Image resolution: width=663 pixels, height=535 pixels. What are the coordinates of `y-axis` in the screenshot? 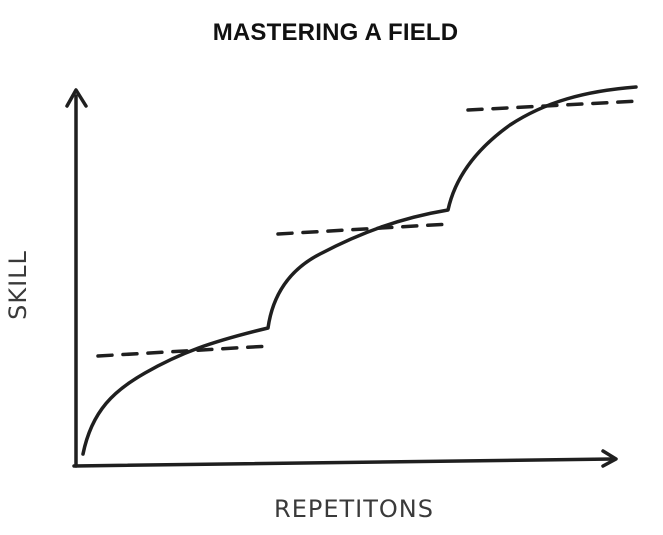 It's located at (76, 278).